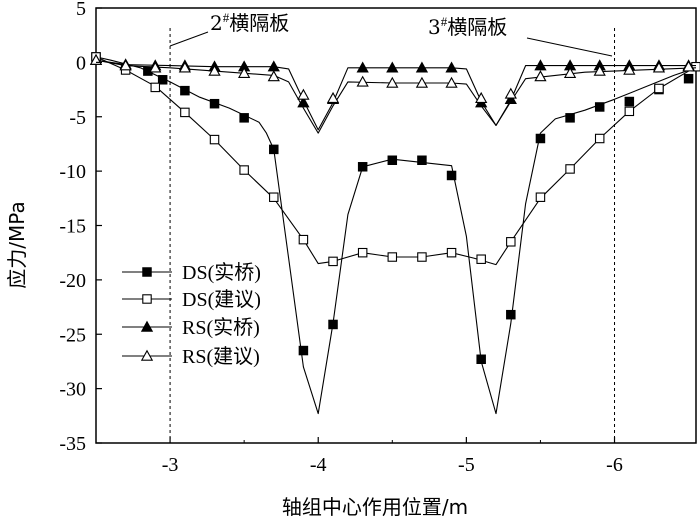  What do you see at coordinates (391, 33) in the screenshot?
I see `annotations: 2#横隔板 3#横隔板` at bounding box center [391, 33].